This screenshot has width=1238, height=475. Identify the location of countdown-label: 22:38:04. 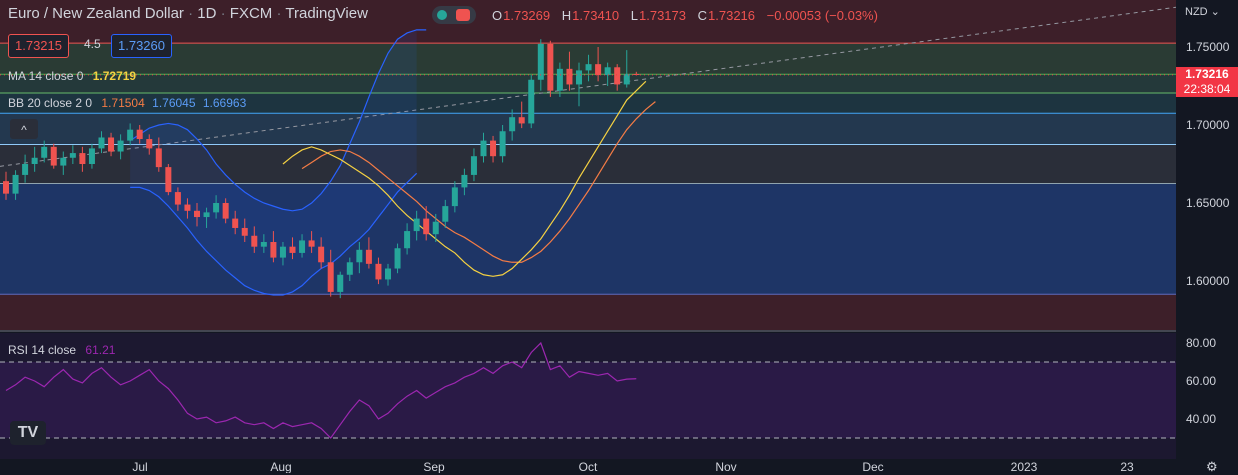
(1207, 89).